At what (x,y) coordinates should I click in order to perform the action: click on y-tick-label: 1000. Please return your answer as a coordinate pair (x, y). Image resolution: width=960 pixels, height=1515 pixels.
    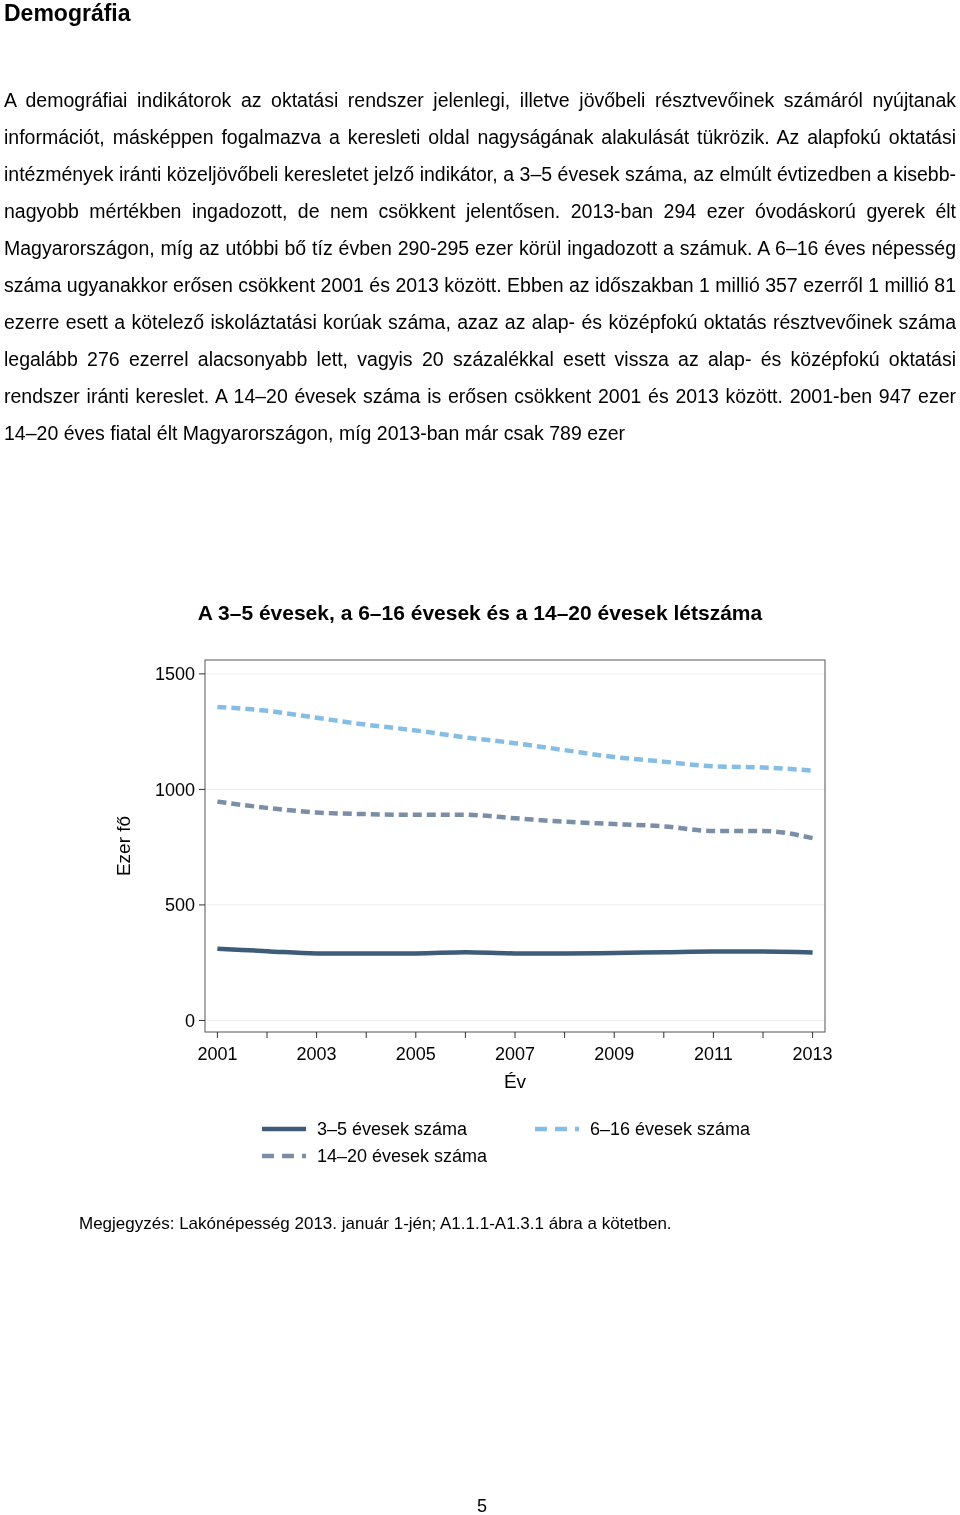
    Looking at the image, I should click on (174, 789).